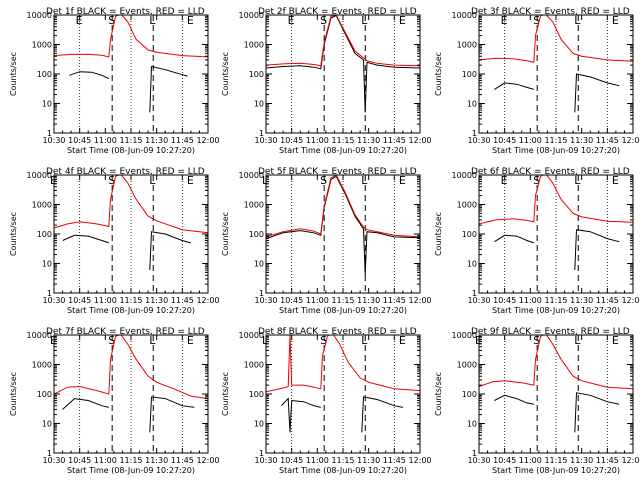 The height and width of the screenshot is (480, 640). What do you see at coordinates (125, 12) in the screenshot?
I see `panel-title: Det 1f BLACK = Events, RED = LLD` at bounding box center [125, 12].